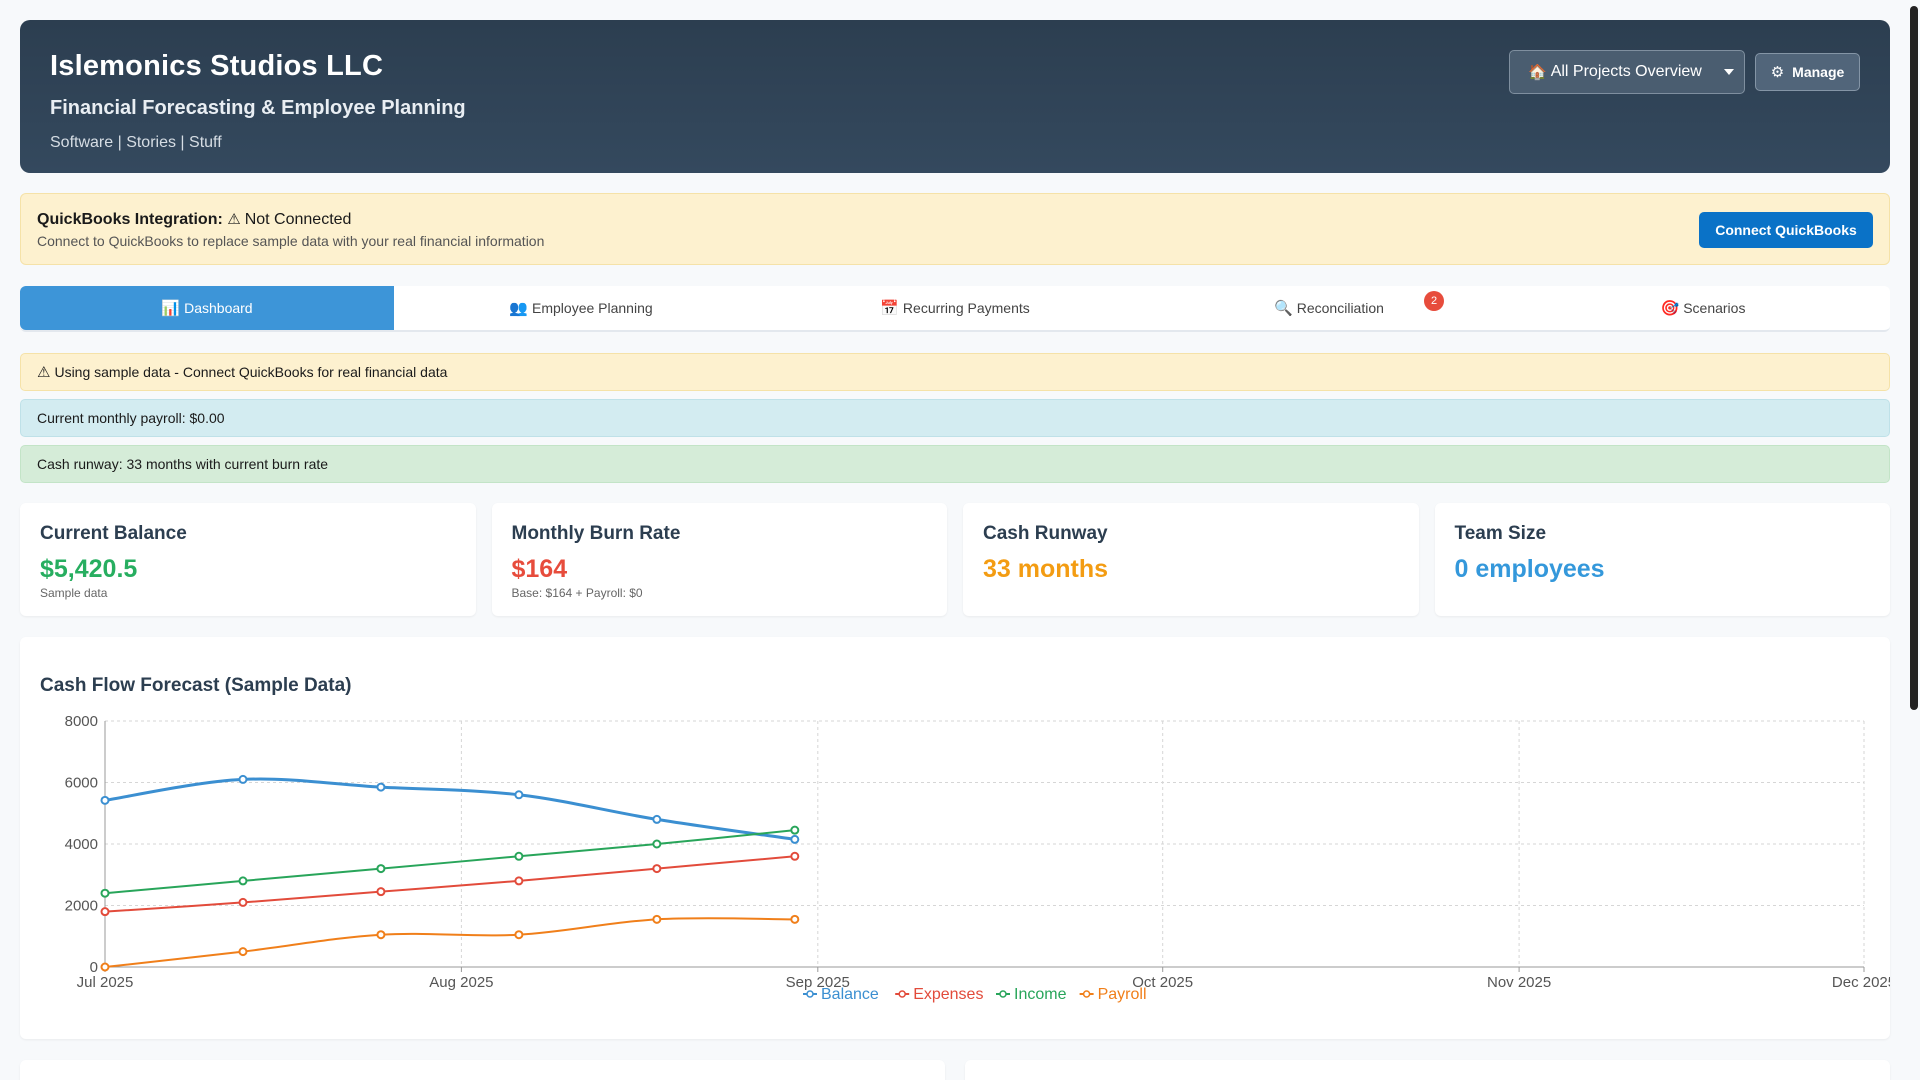 This screenshot has width=1920, height=1080. I want to click on tab-label: Reconciliation, so click(1340, 308).